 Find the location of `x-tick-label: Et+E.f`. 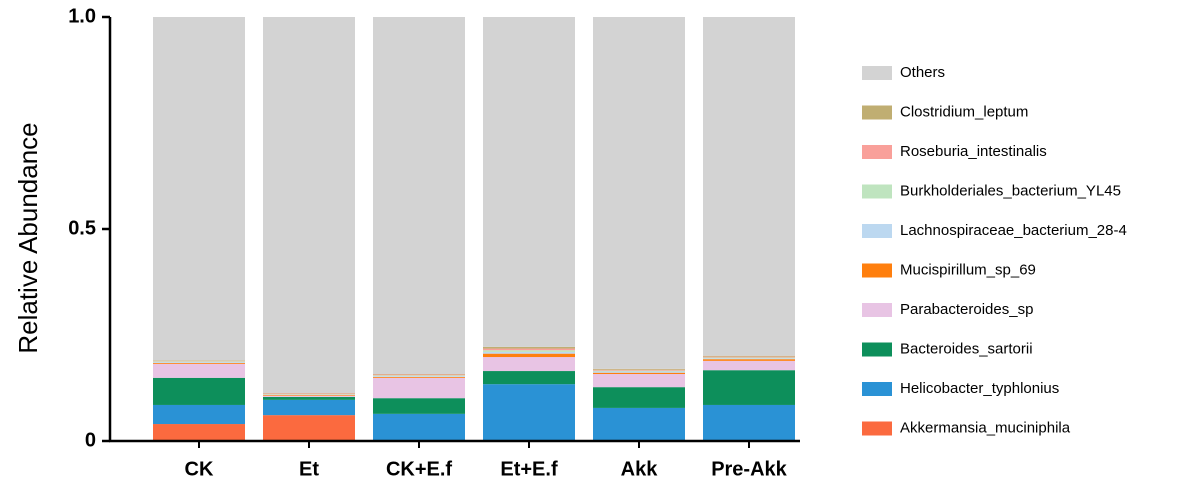

x-tick-label: Et+E.f is located at coordinates (529, 469).